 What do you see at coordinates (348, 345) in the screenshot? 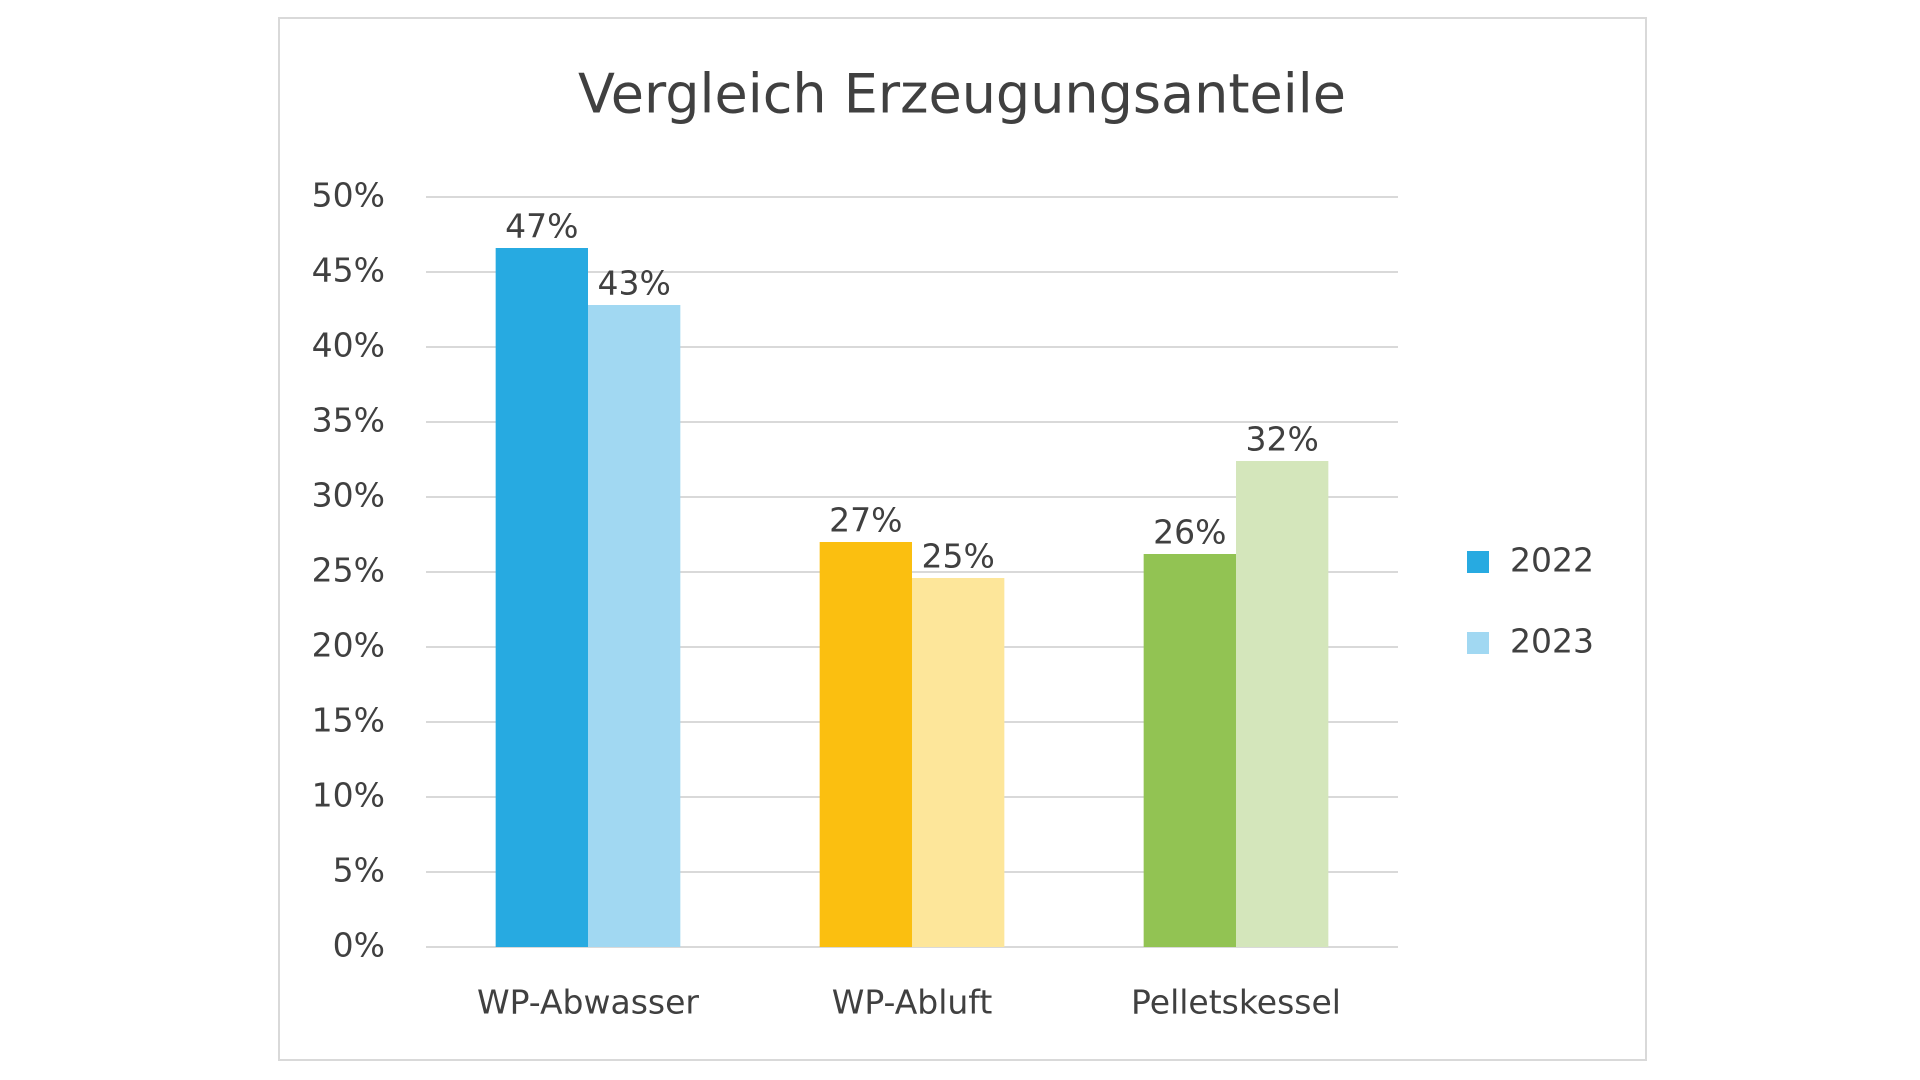
I see `y-tick-label: 40%` at bounding box center [348, 345].